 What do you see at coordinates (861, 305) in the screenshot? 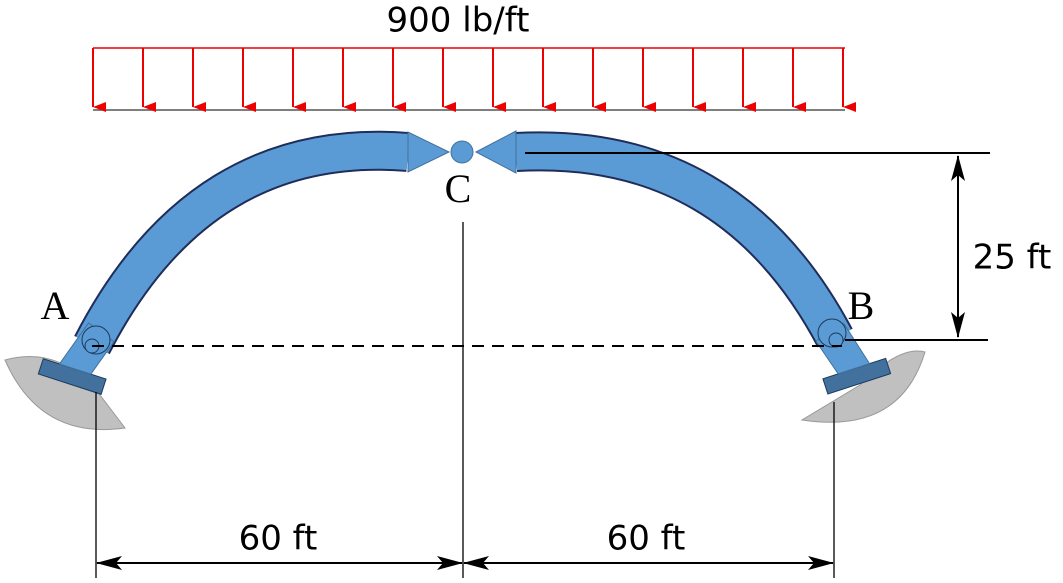
I see `point-b-label: B` at bounding box center [861, 305].